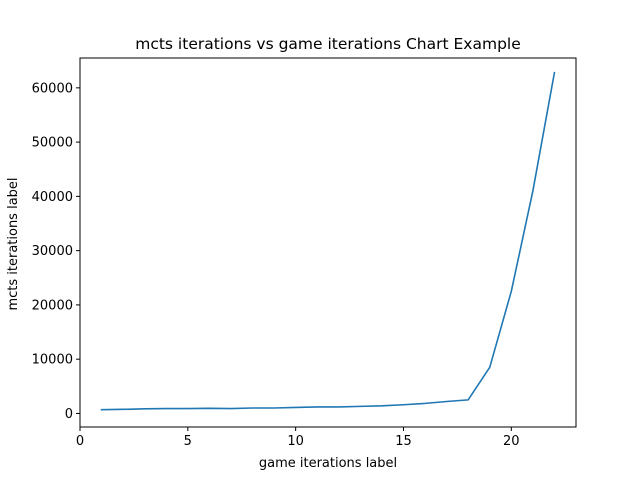  What do you see at coordinates (80, 441) in the screenshot?
I see `x-tick-label: 0` at bounding box center [80, 441].